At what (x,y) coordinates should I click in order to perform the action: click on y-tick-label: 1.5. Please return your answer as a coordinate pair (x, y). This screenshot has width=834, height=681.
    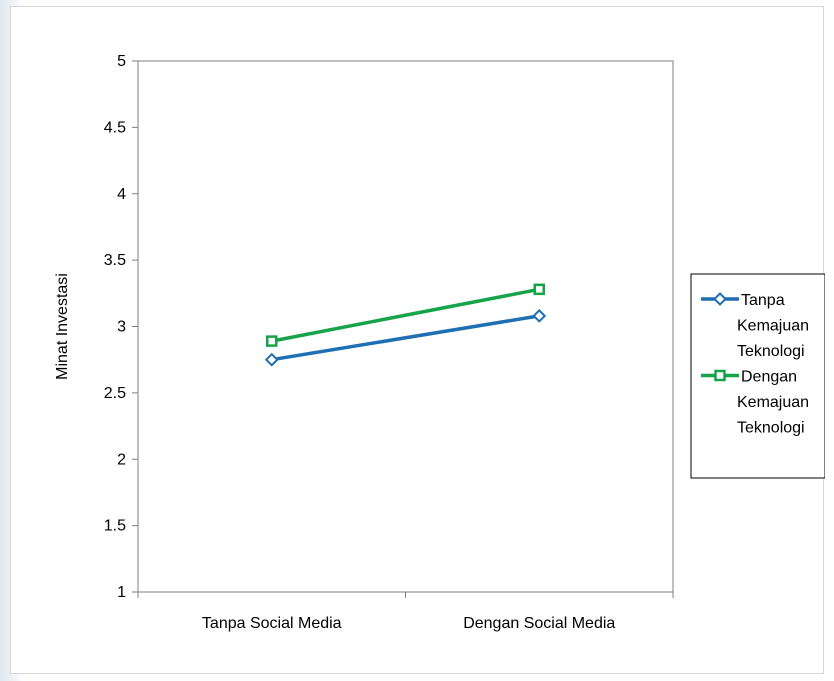
    Looking at the image, I should click on (115, 526).